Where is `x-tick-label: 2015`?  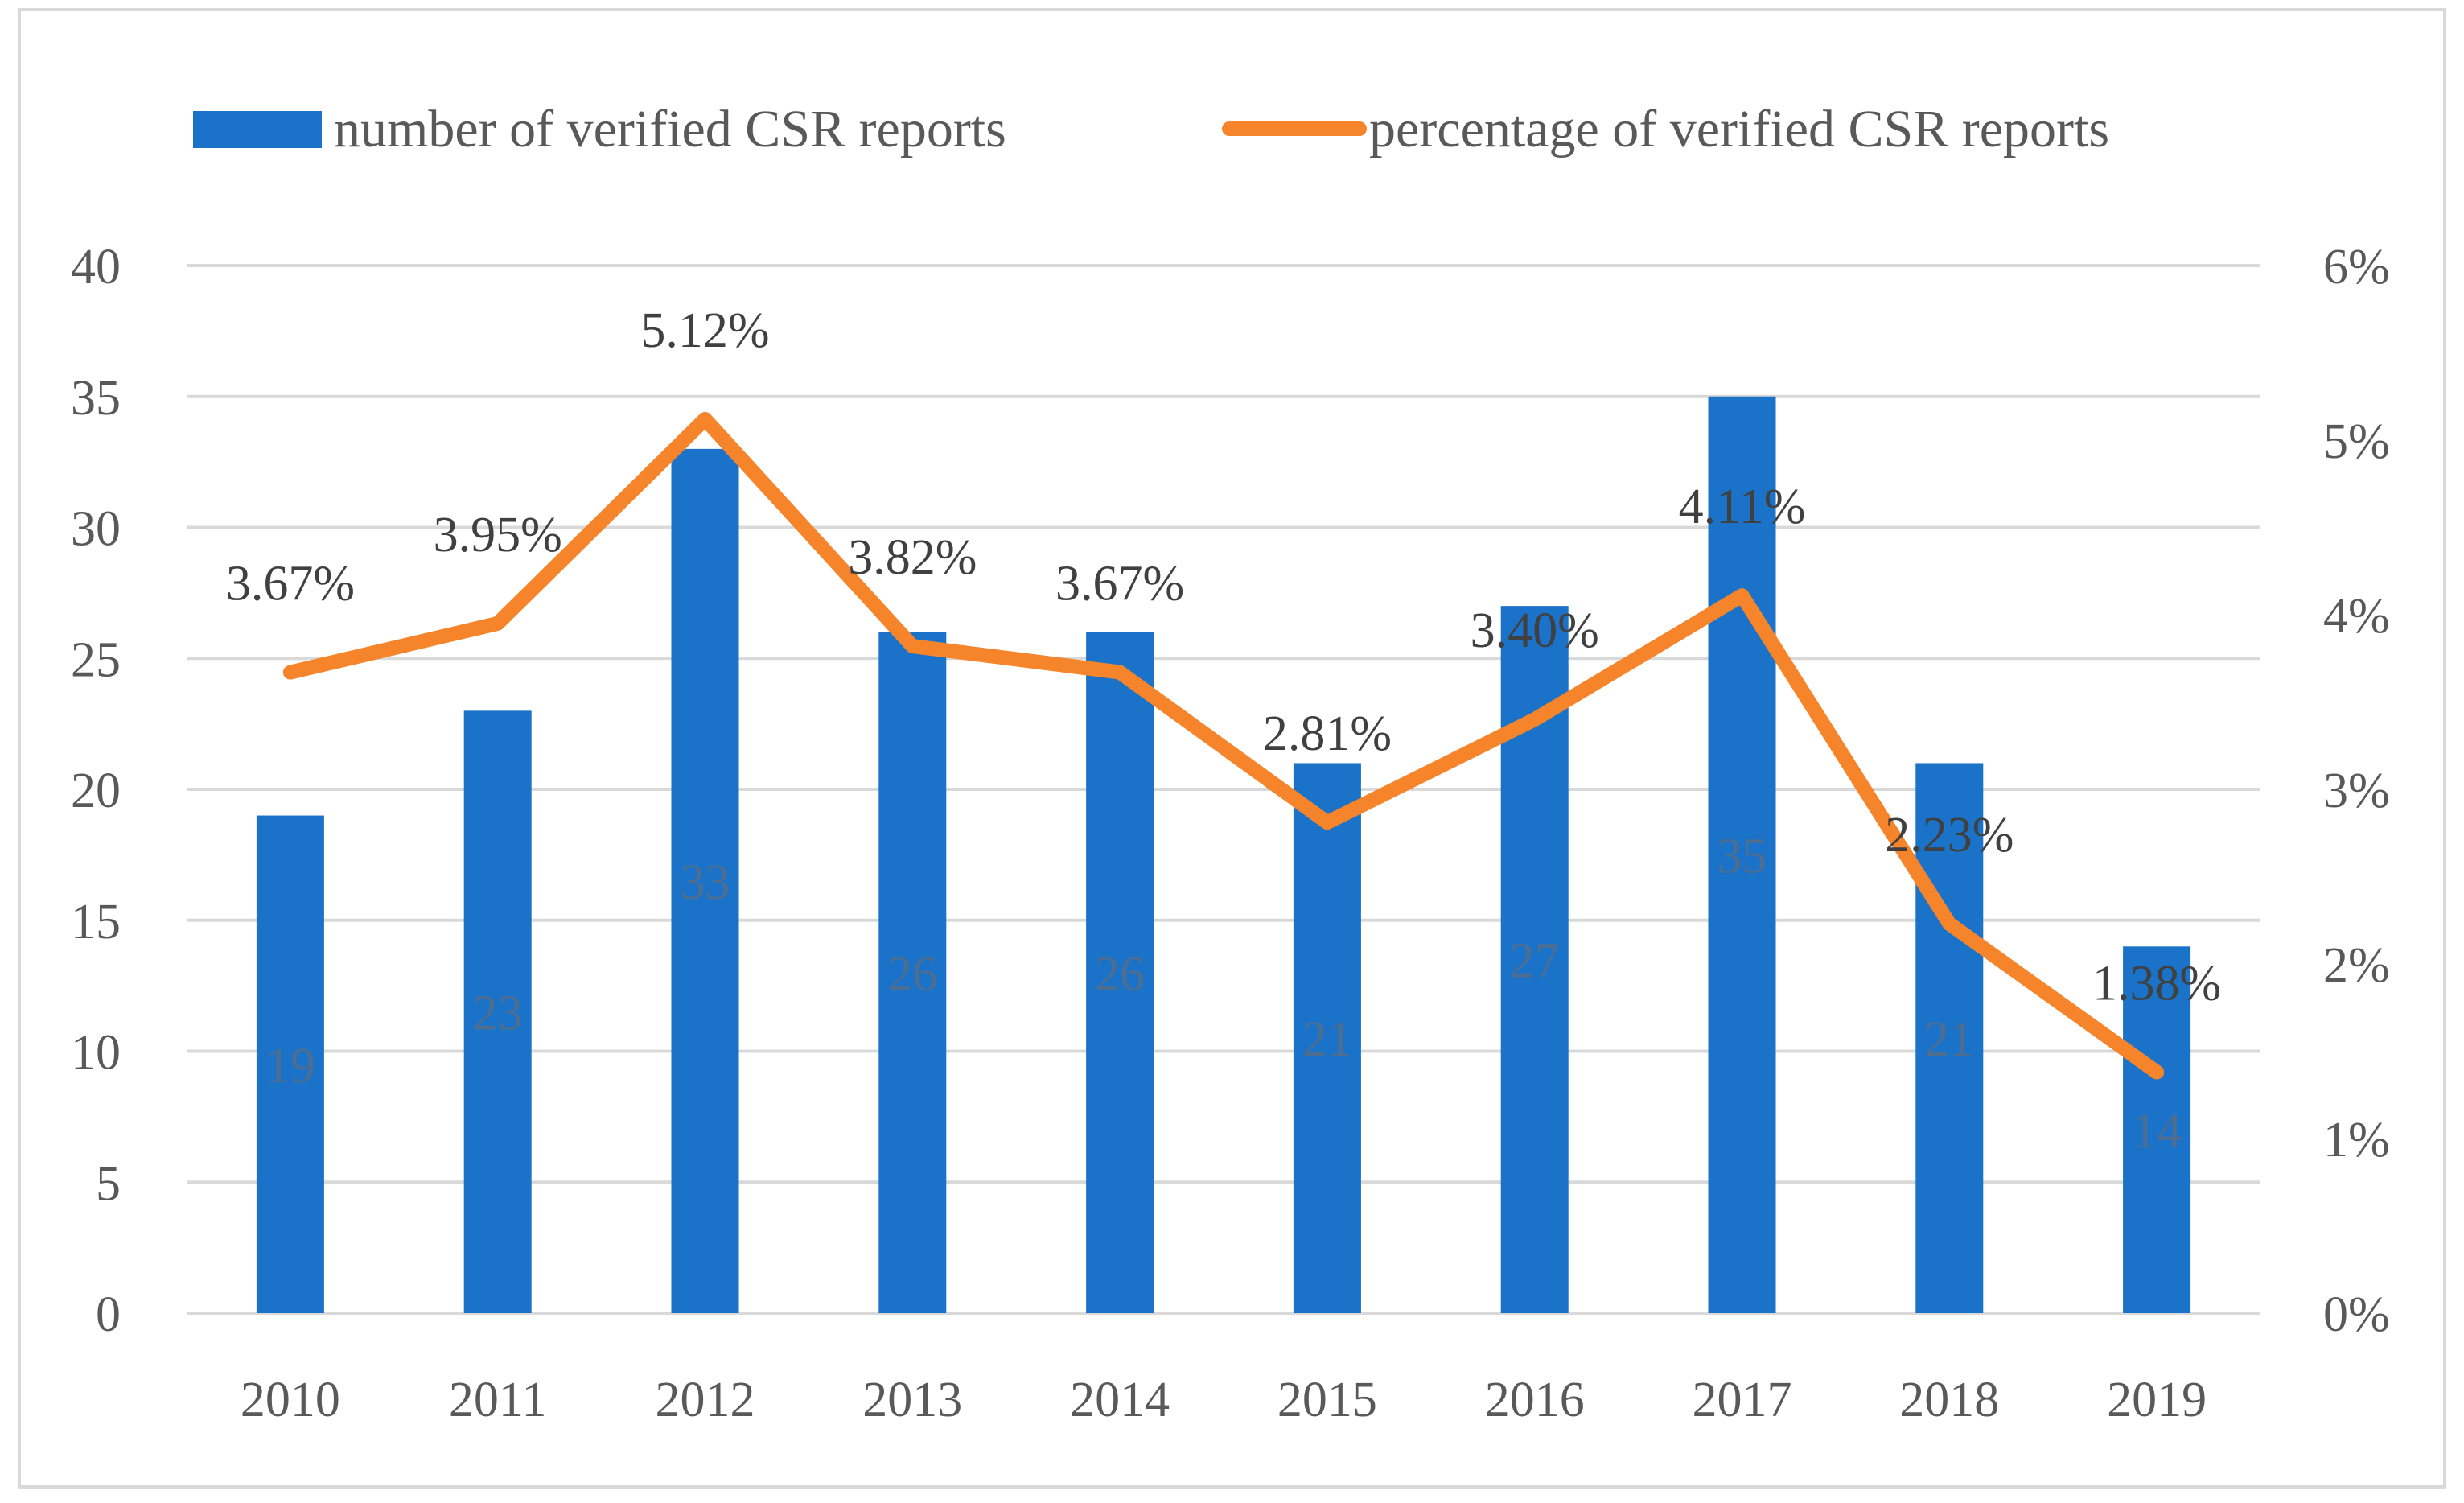 x-tick-label: 2015 is located at coordinates (1327, 1400).